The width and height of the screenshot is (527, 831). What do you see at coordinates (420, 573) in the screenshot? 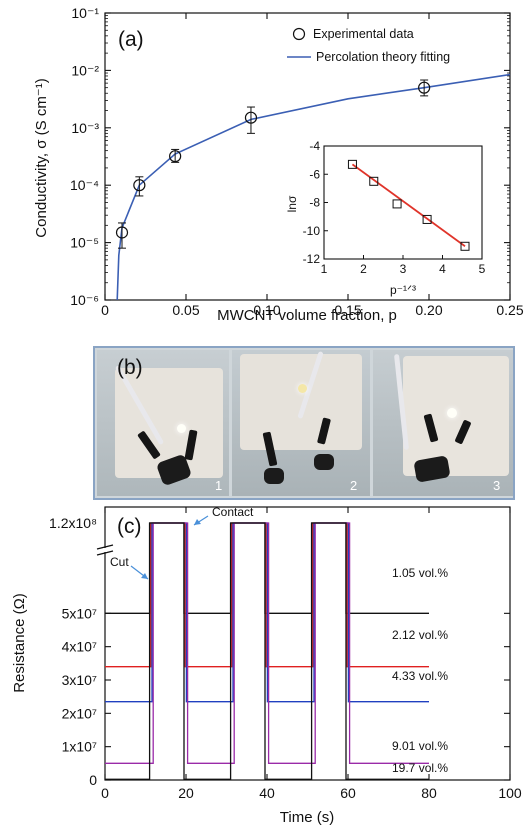
I see `series-label: 1.05 vol.%` at bounding box center [420, 573].